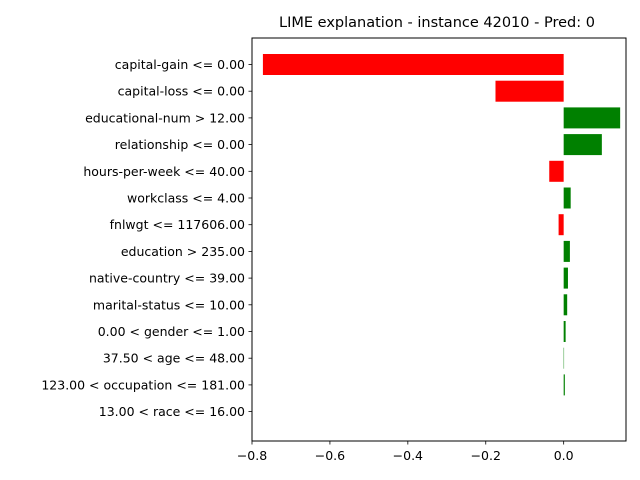 This screenshot has height=480, width=640. What do you see at coordinates (183, 251) in the screenshot?
I see `y-tick-label-7: education > 235.00` at bounding box center [183, 251].